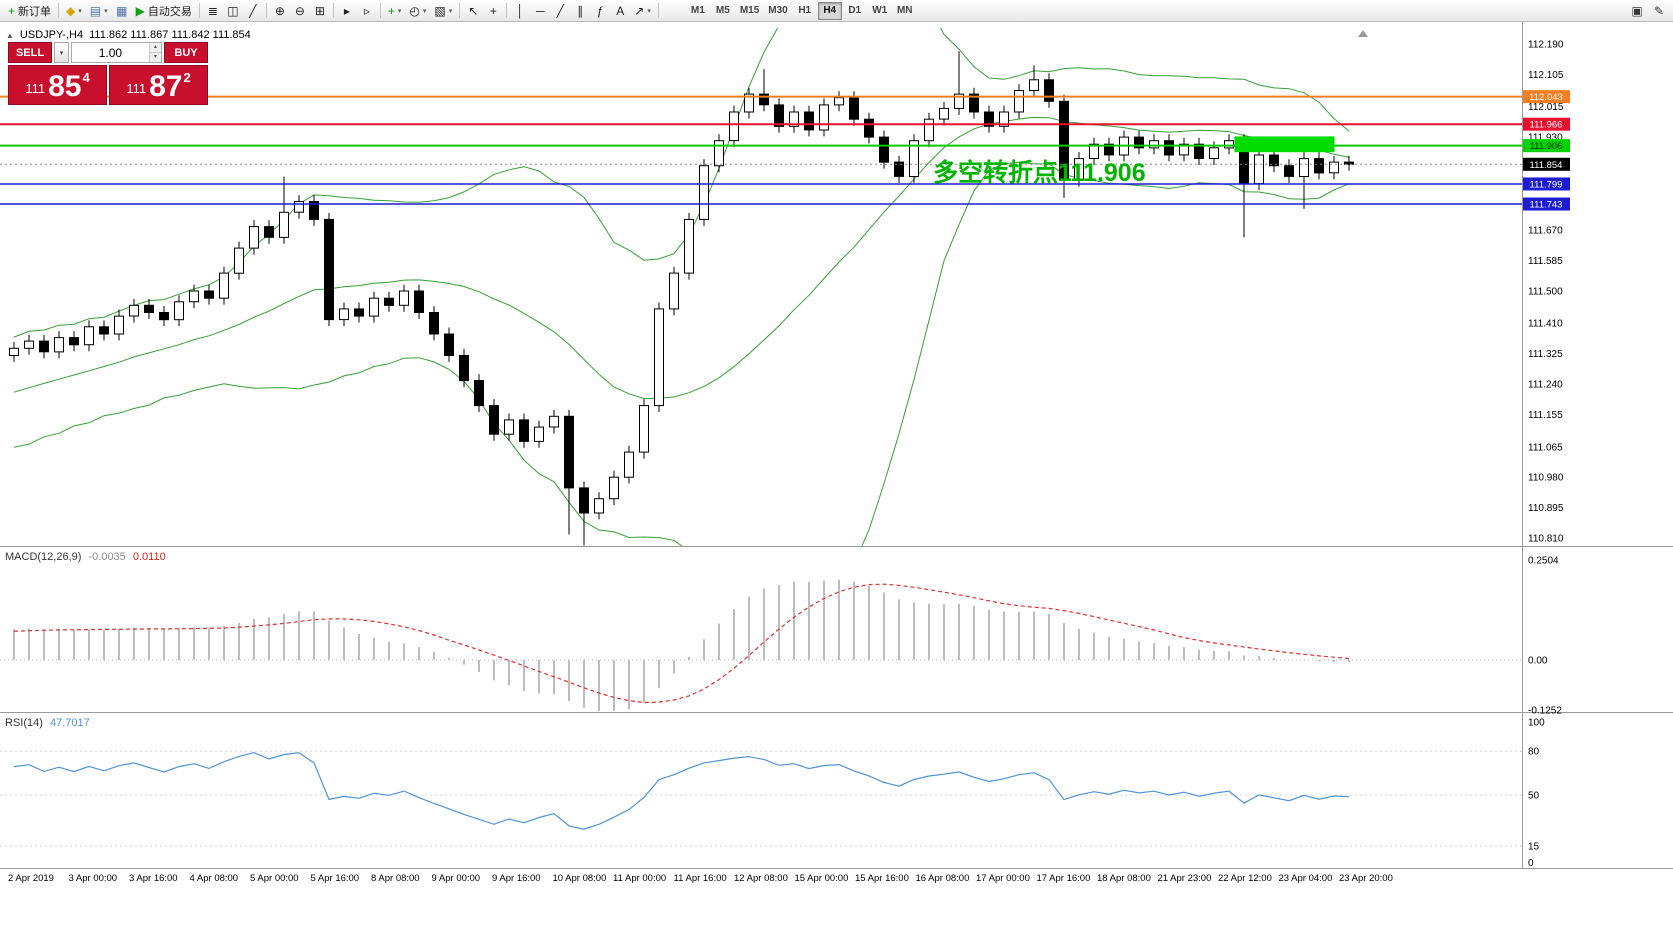 The height and width of the screenshot is (947, 1673). What do you see at coordinates (560, 11) in the screenshot?
I see `trendline-icon: ╱` at bounding box center [560, 11].